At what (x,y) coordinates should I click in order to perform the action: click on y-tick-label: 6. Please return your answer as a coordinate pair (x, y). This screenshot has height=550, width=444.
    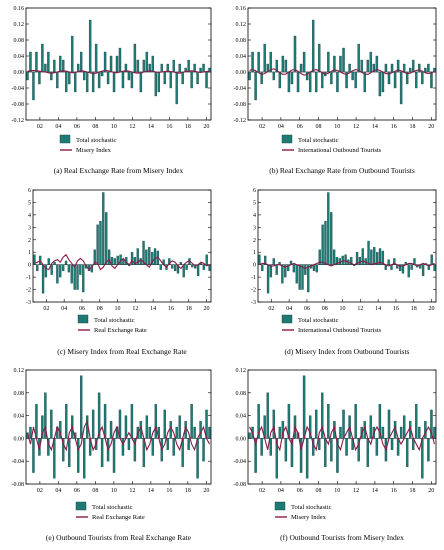
    Looking at the image, I should click on (29, 191).